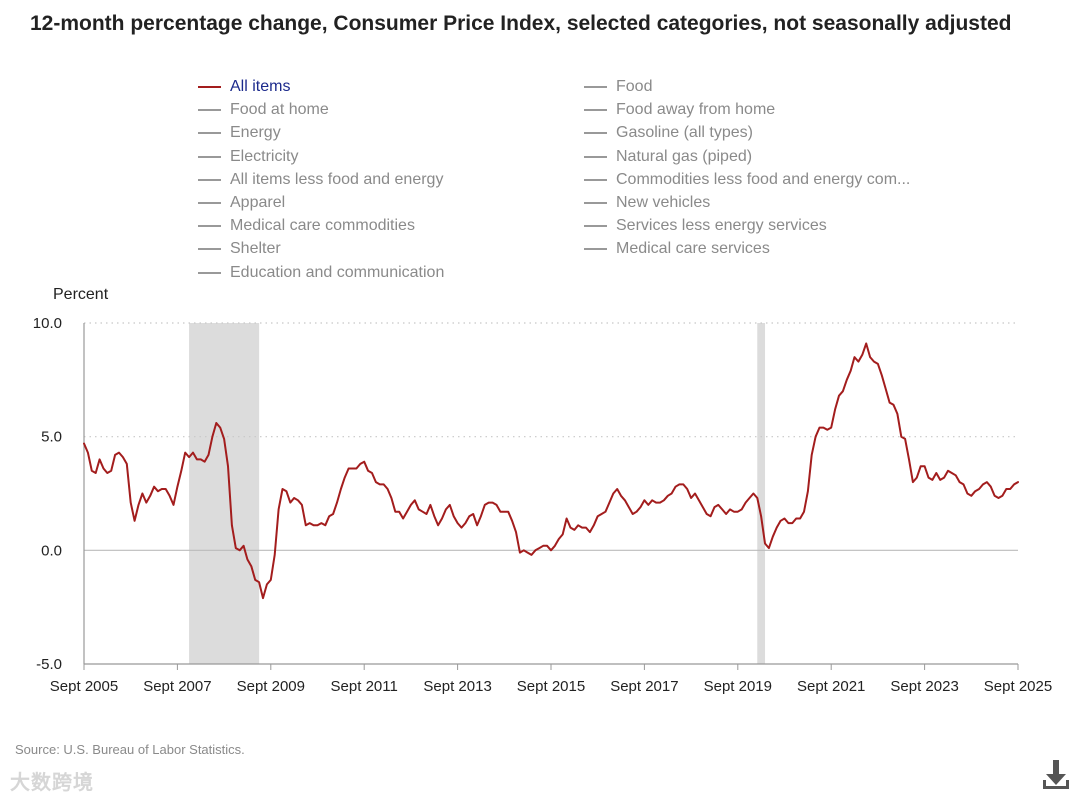  What do you see at coordinates (260, 86) in the screenshot?
I see `legend-label: All items` at bounding box center [260, 86].